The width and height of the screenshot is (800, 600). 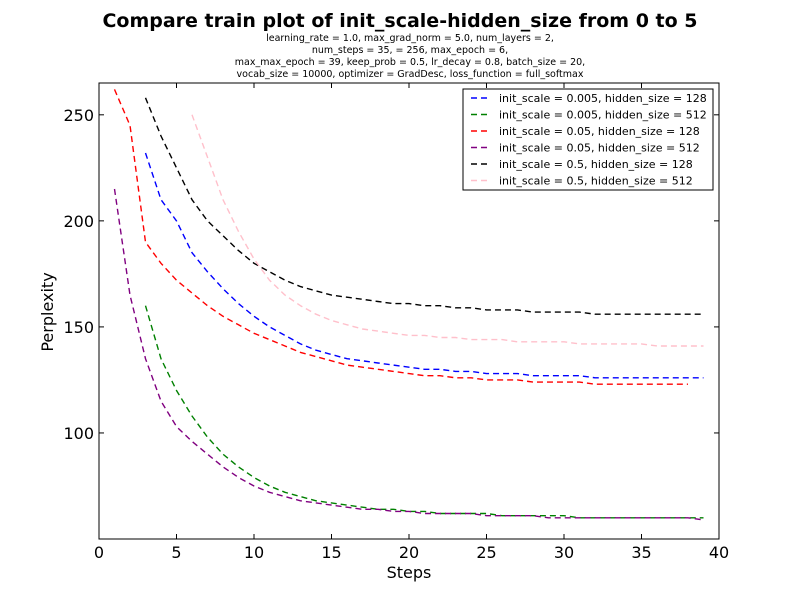 I want to click on y-axis-label: Perplexity, so click(x=47, y=311).